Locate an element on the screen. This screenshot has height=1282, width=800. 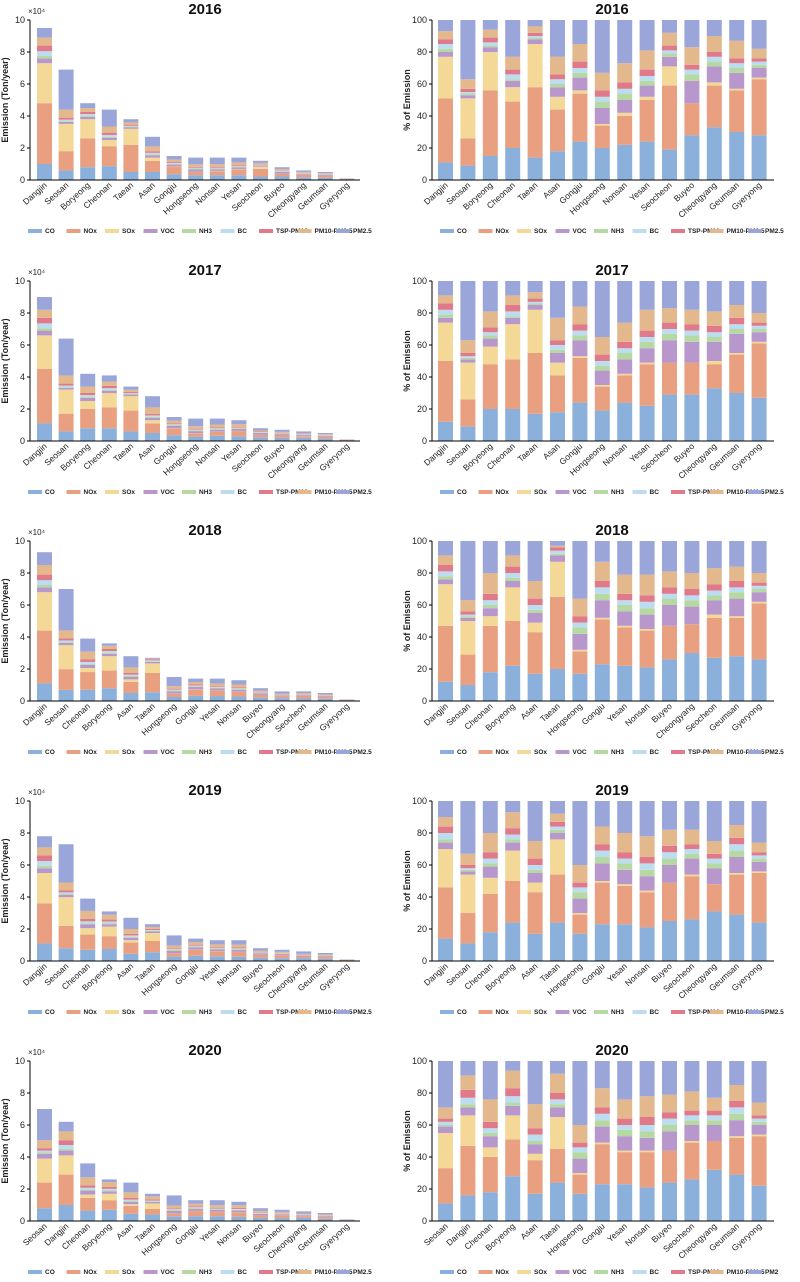
x-tick-label: Asan is located at coordinates (124, 1231).